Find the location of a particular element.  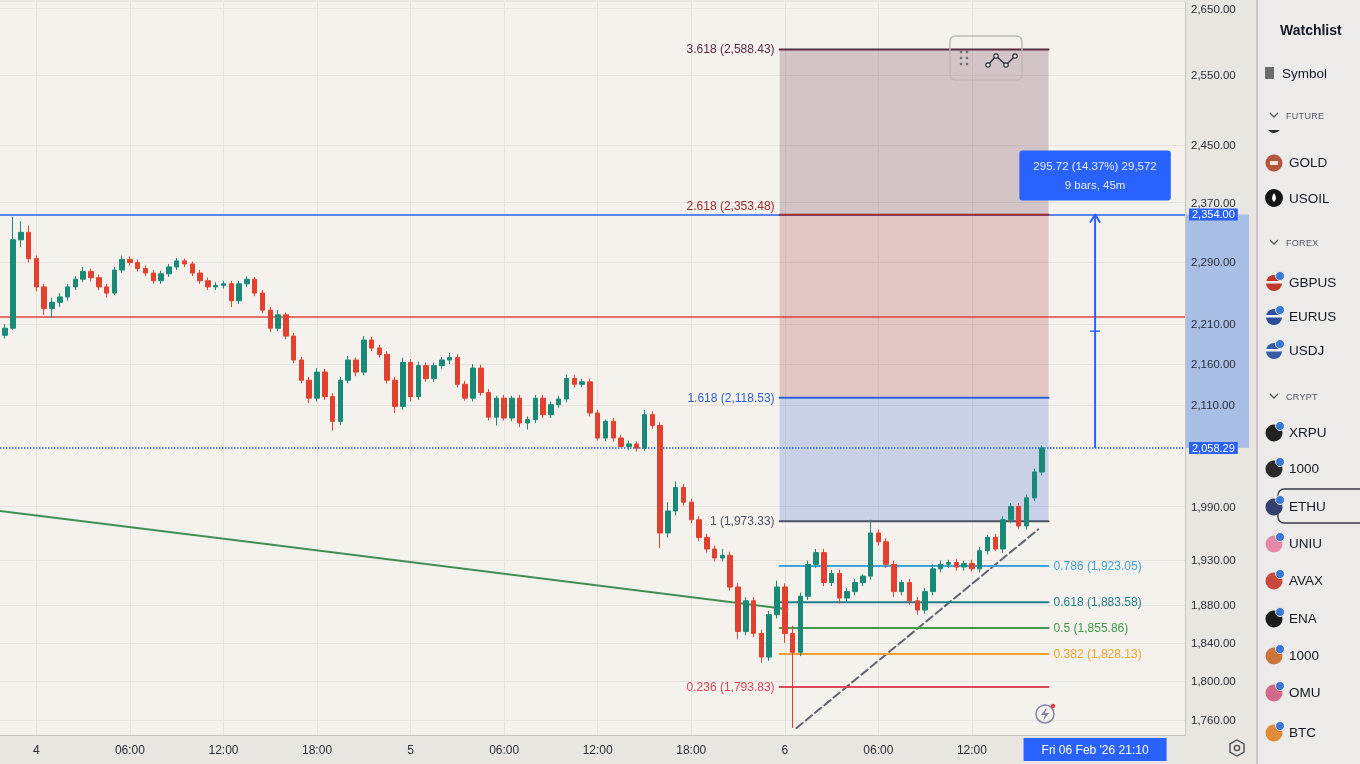

annotation: 9 bars, 45m is located at coordinates (1095, 185).